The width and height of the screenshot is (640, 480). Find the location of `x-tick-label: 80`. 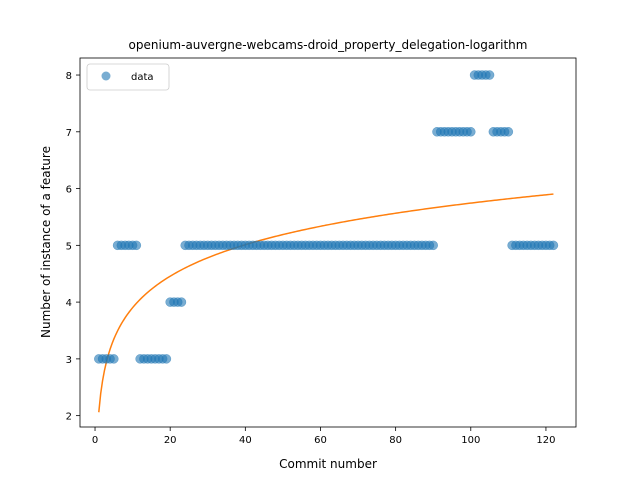

x-tick-label: 80 is located at coordinates (395, 440).